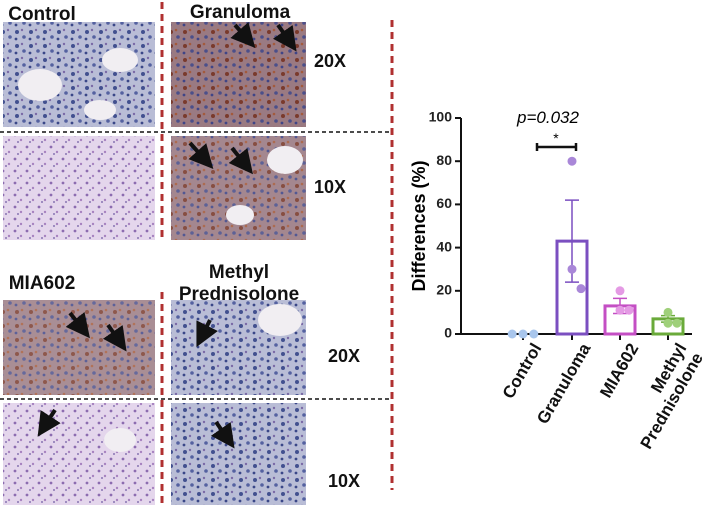 The width and height of the screenshot is (709, 515). Describe the element at coordinates (444, 203) in the screenshot. I see `y-tick-label: 60` at that location.